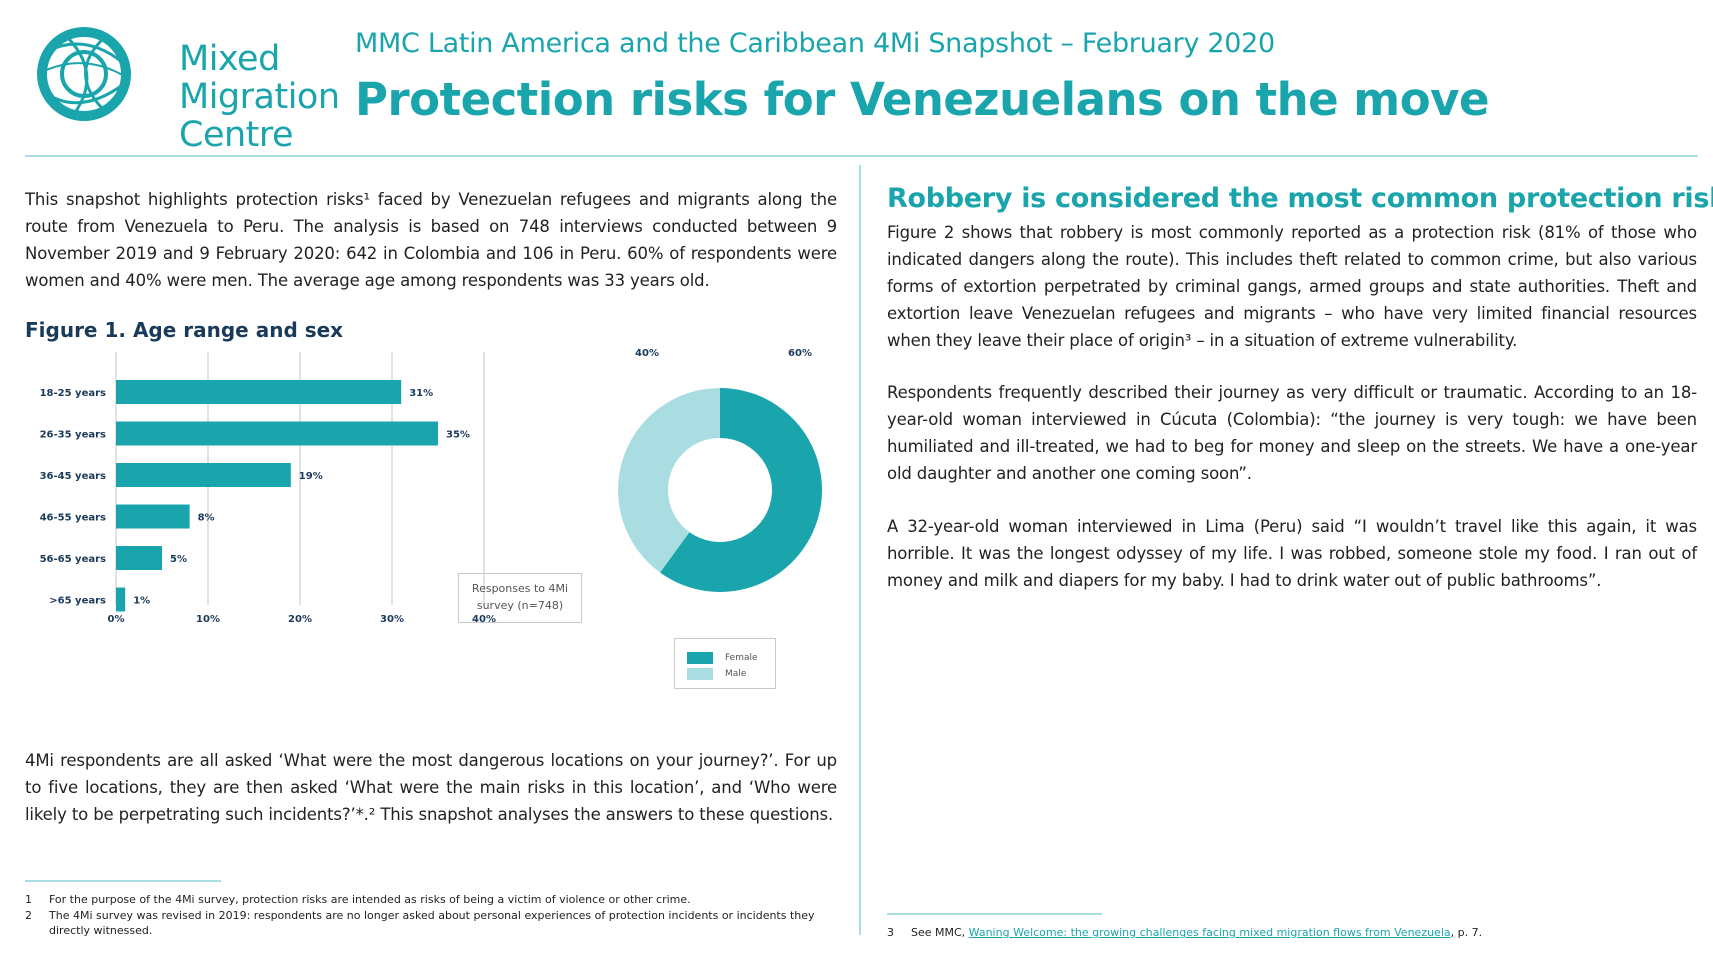  What do you see at coordinates (28, 899) in the screenshot?
I see `footnote-1-number: 1` at bounding box center [28, 899].